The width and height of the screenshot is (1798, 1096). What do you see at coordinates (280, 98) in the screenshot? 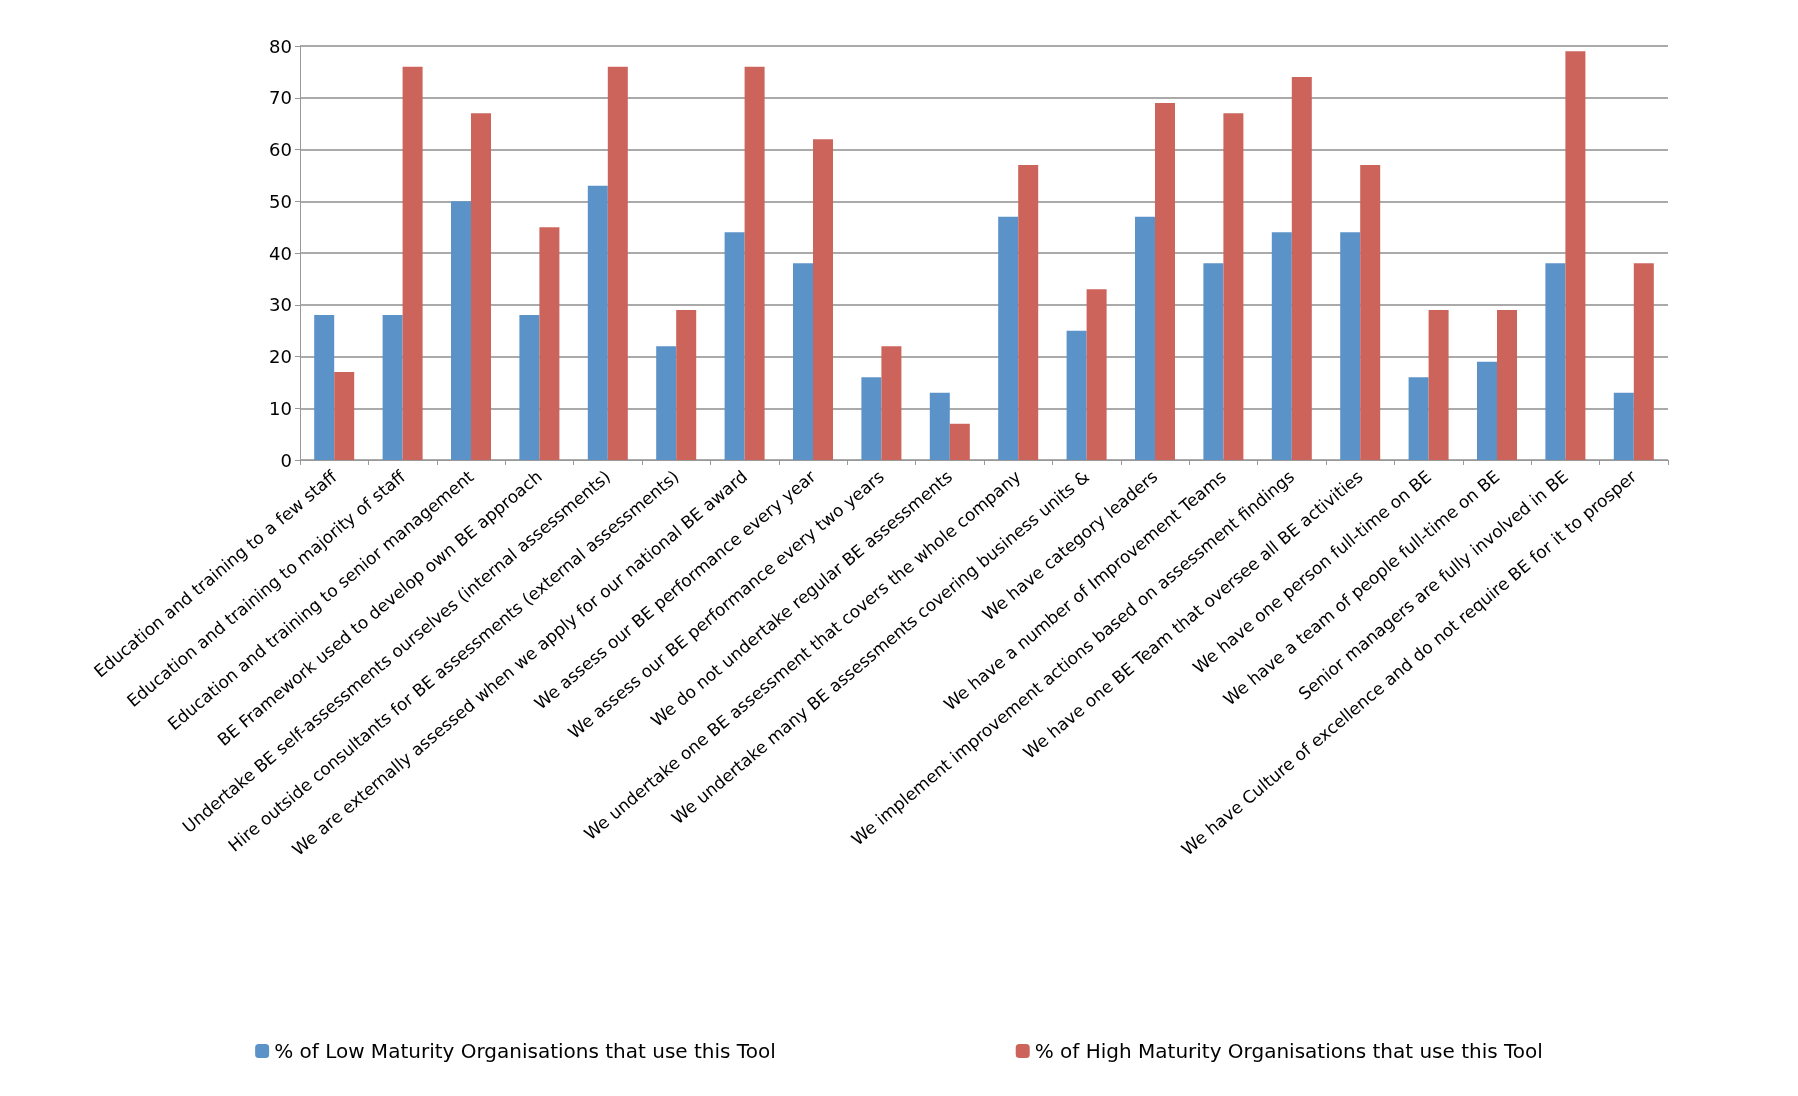
I see `y-tick-label: 70` at bounding box center [280, 98].